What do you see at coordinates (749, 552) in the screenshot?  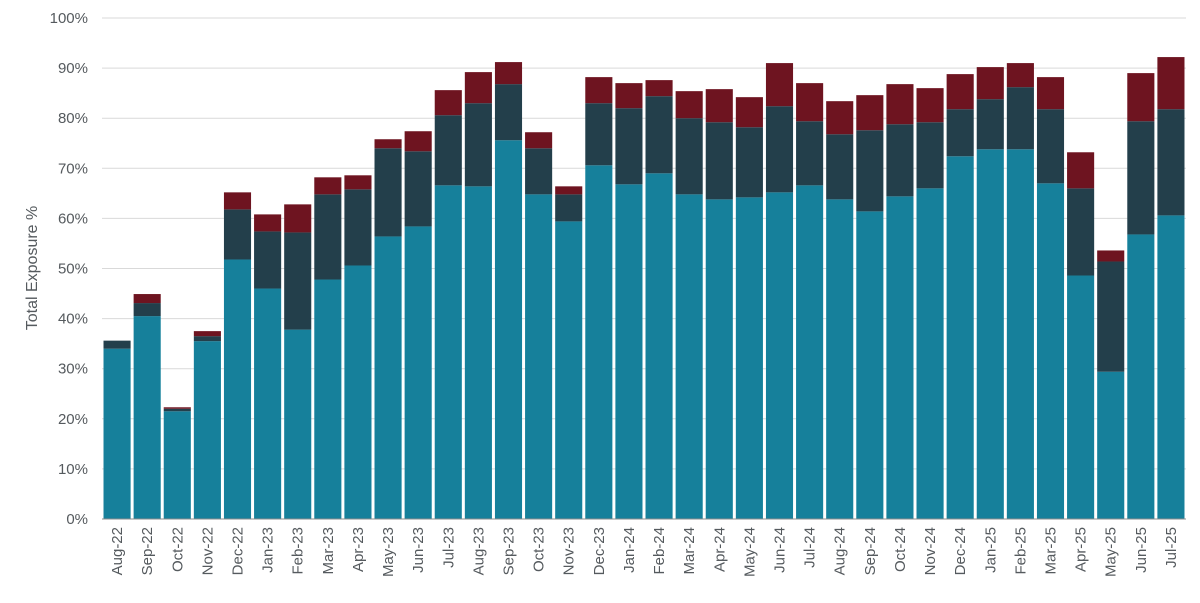 I see `x-tick-label: May-24` at bounding box center [749, 552].